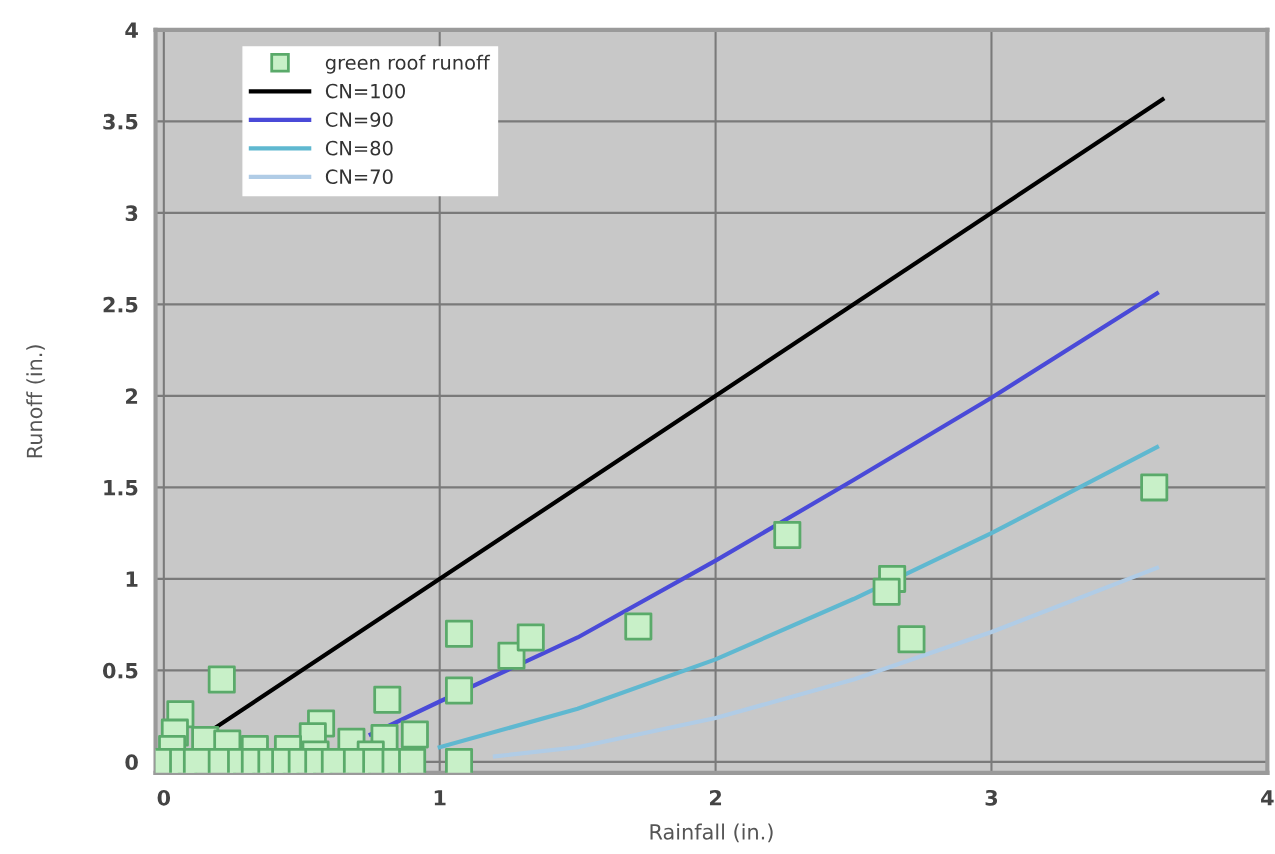 The width and height of the screenshot is (1275, 854). Describe the element at coordinates (121, 488) in the screenshot. I see `y-tick-label: 1.5` at that location.